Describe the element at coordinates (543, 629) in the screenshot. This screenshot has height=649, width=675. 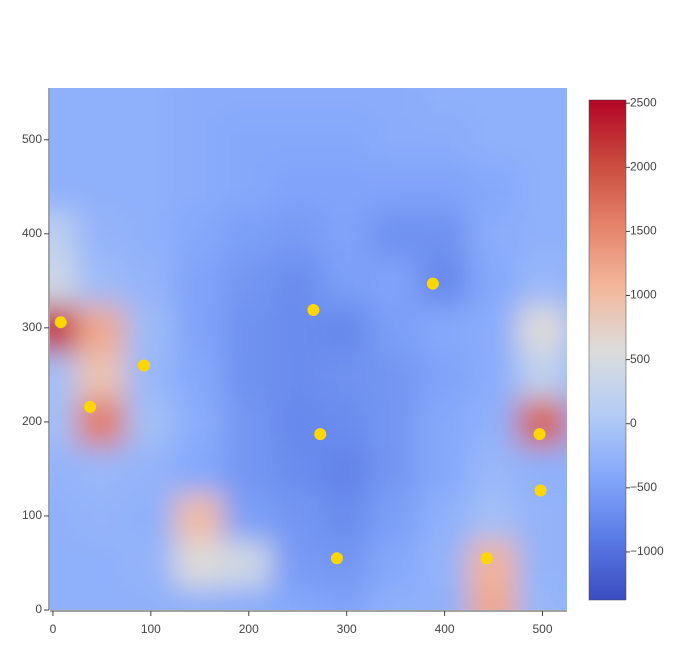
I see `x-tick-label: 500` at that location.